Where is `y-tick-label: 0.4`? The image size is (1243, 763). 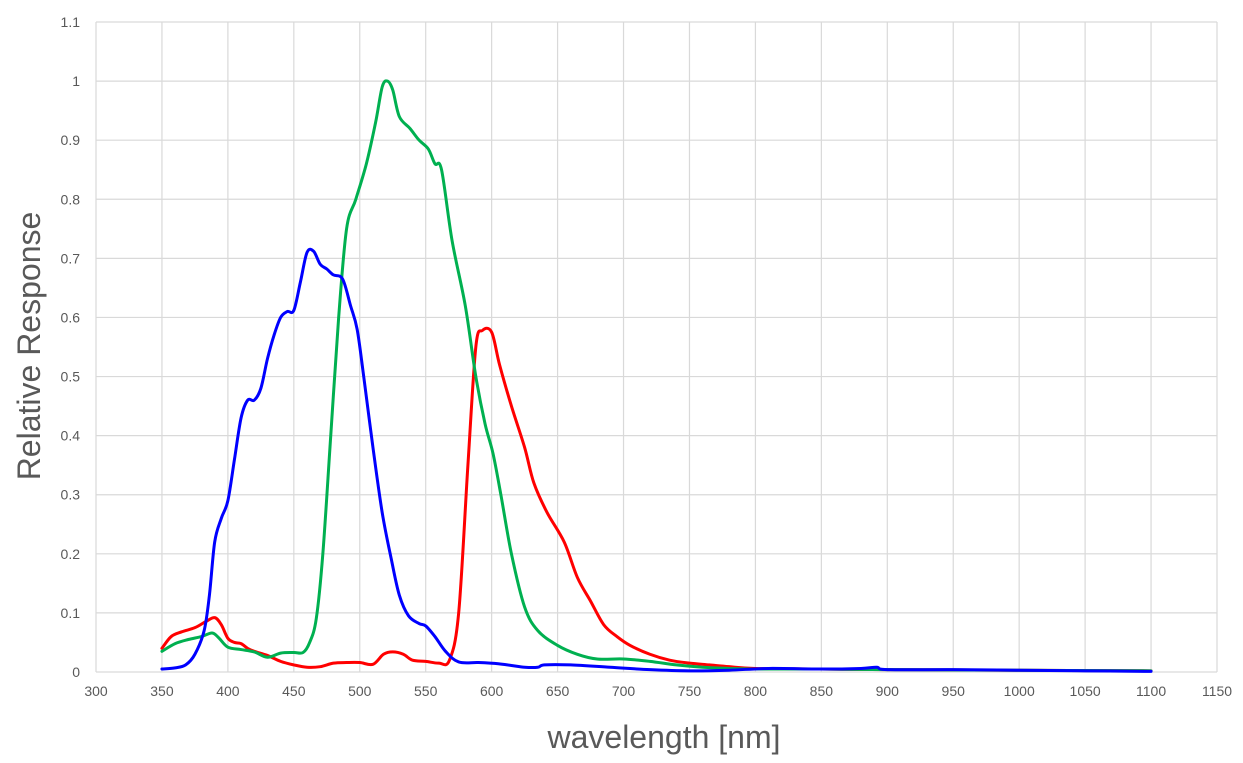
y-tick-label: 0.4 is located at coordinates (71, 436).